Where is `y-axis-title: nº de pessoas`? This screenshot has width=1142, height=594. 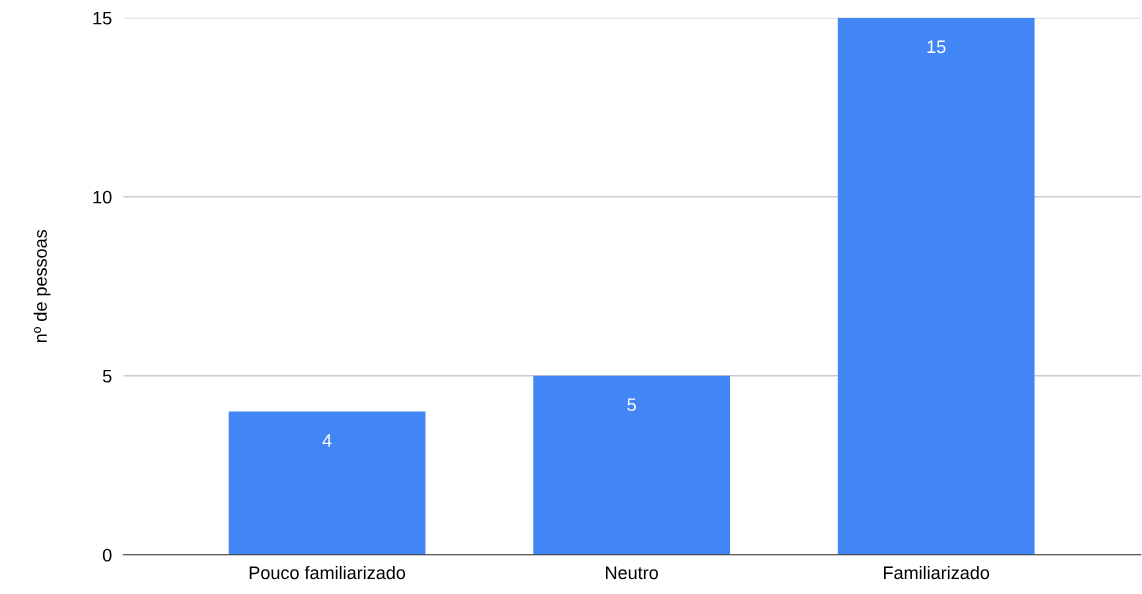
y-axis-title: nº de pessoas is located at coordinates (42, 286).